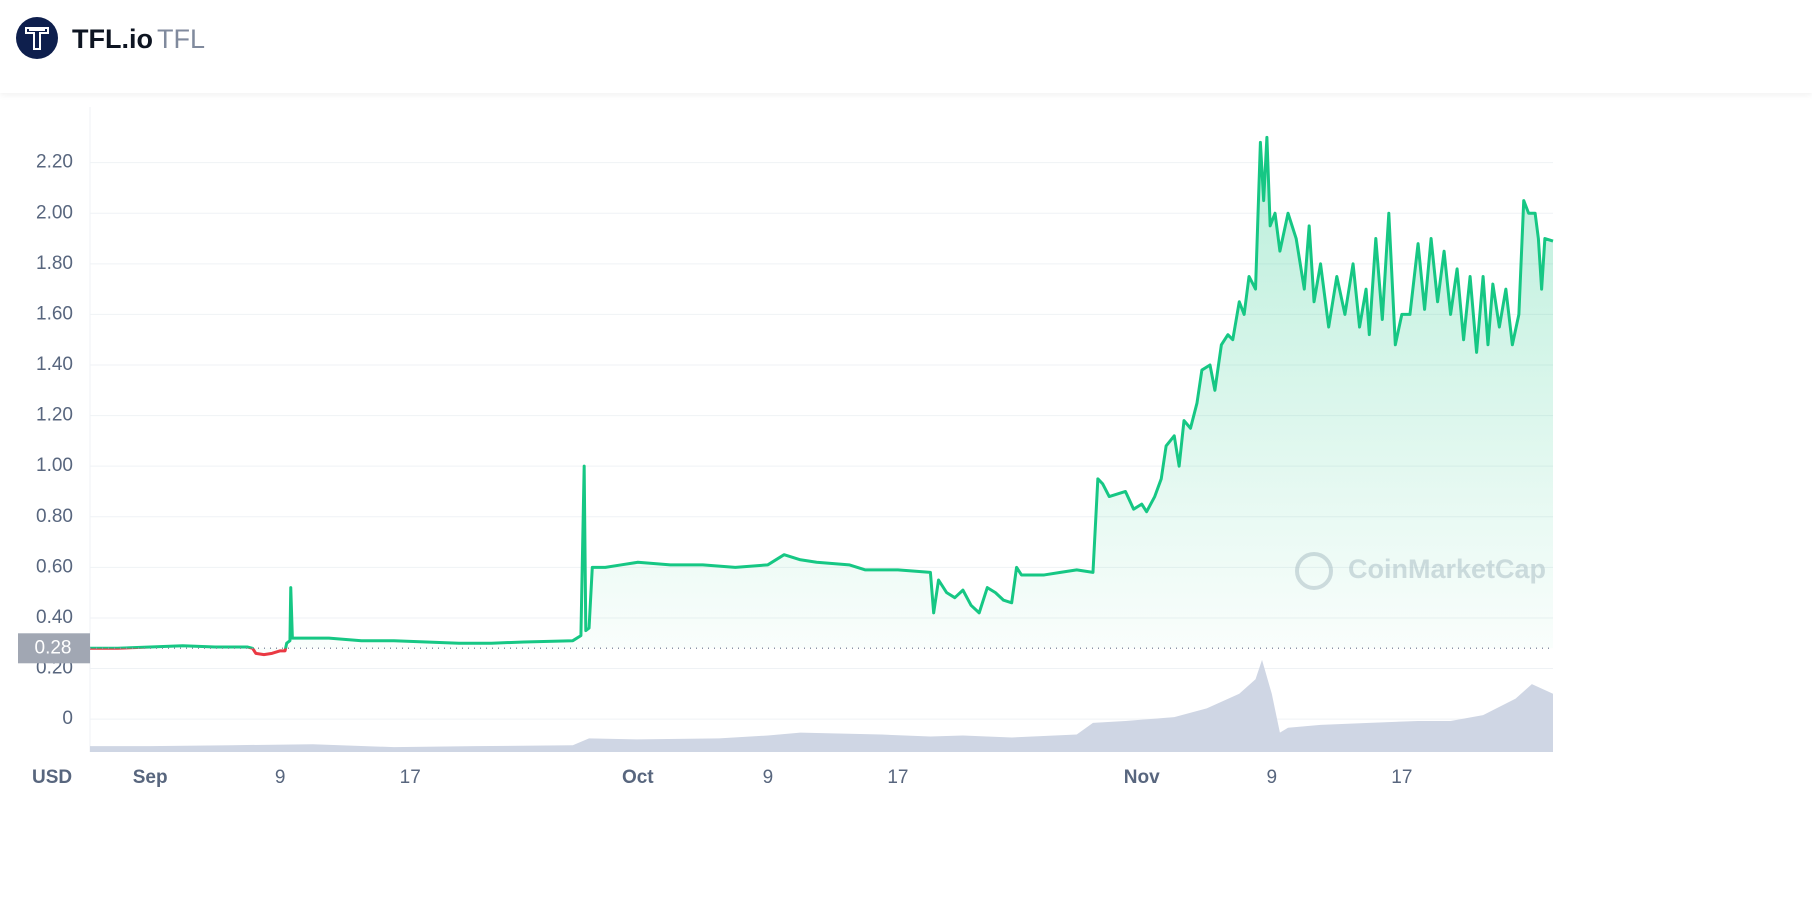 Image resolution: width=1812 pixels, height=922 pixels. I want to click on current-price-label: 0.28, so click(53, 647).